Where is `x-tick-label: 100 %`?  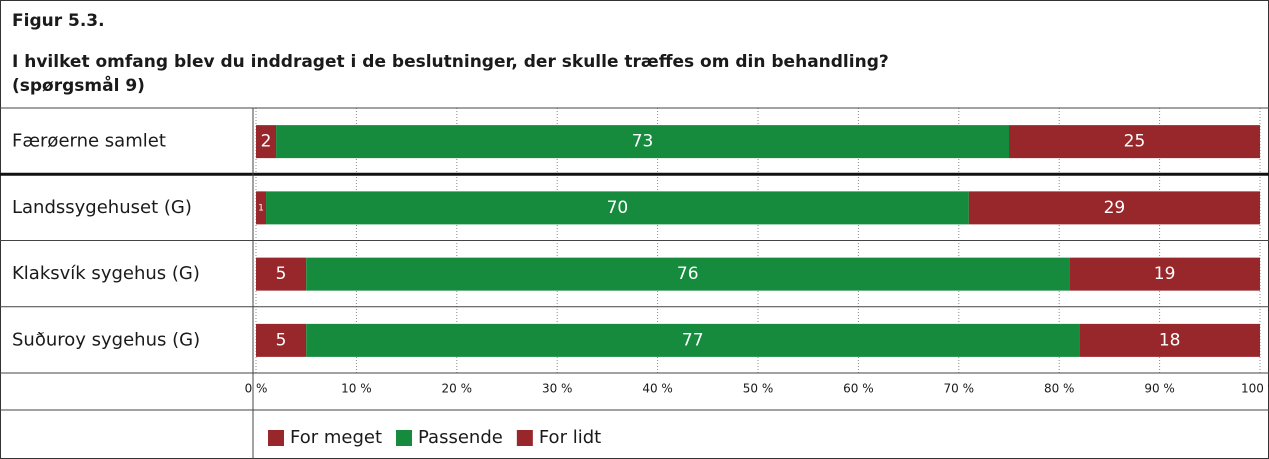
x-tick-label: 100 % is located at coordinates (1255, 389).